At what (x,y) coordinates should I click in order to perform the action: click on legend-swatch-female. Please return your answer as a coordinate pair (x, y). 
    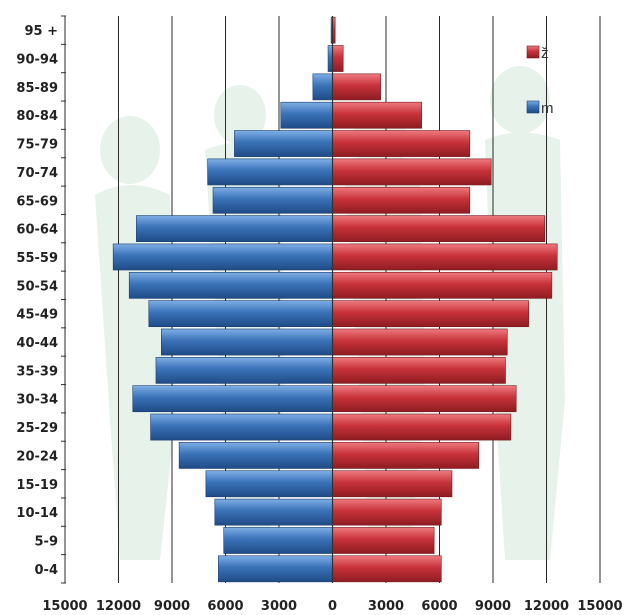
    Looking at the image, I should click on (533, 52).